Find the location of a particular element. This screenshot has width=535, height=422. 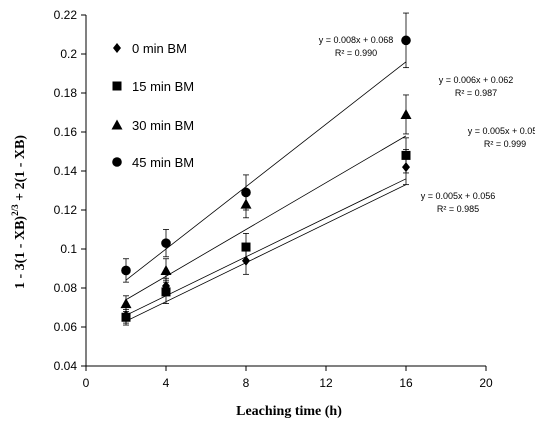

y-tick-label: 0.04 is located at coordinates (66, 366).